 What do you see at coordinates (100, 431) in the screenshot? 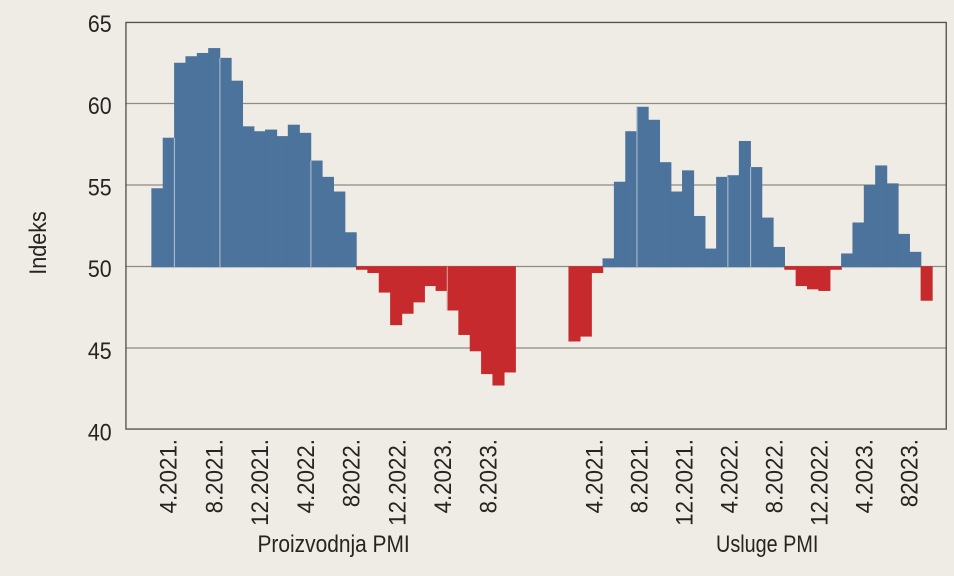
I see `svg-text: 40` at bounding box center [100, 431].